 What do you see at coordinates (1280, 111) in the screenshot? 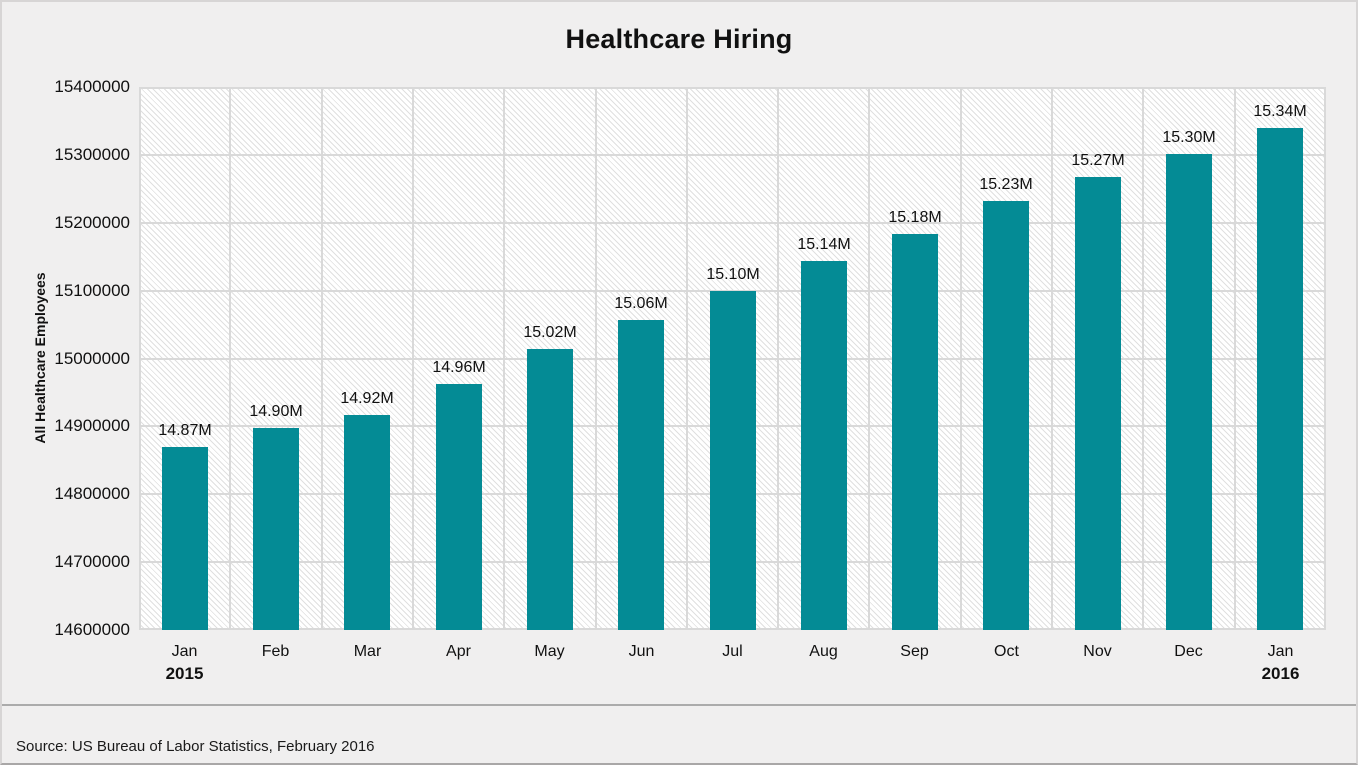
I see `bar-value-label: 15.34M` at bounding box center [1280, 111].